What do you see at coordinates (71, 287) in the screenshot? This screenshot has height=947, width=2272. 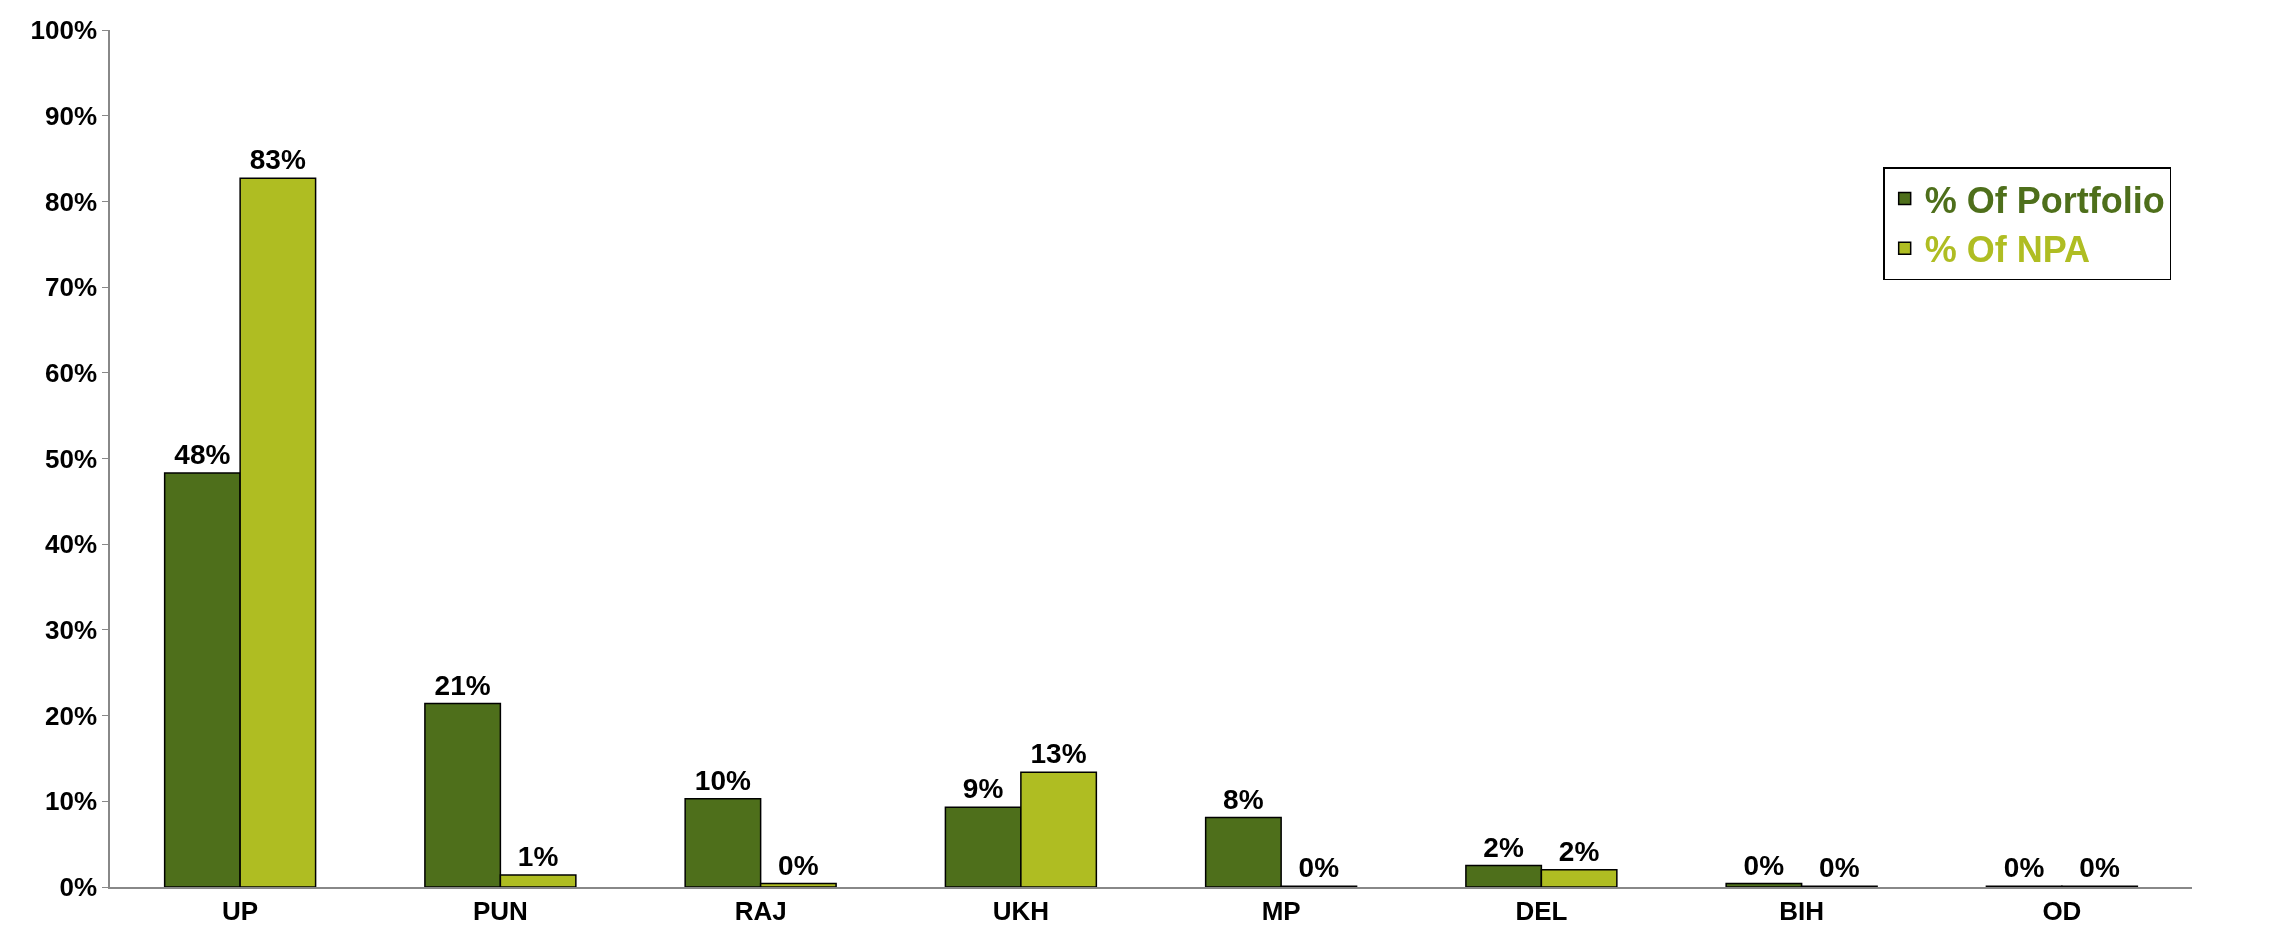 I see `y-tick-label: 70%` at bounding box center [71, 287].